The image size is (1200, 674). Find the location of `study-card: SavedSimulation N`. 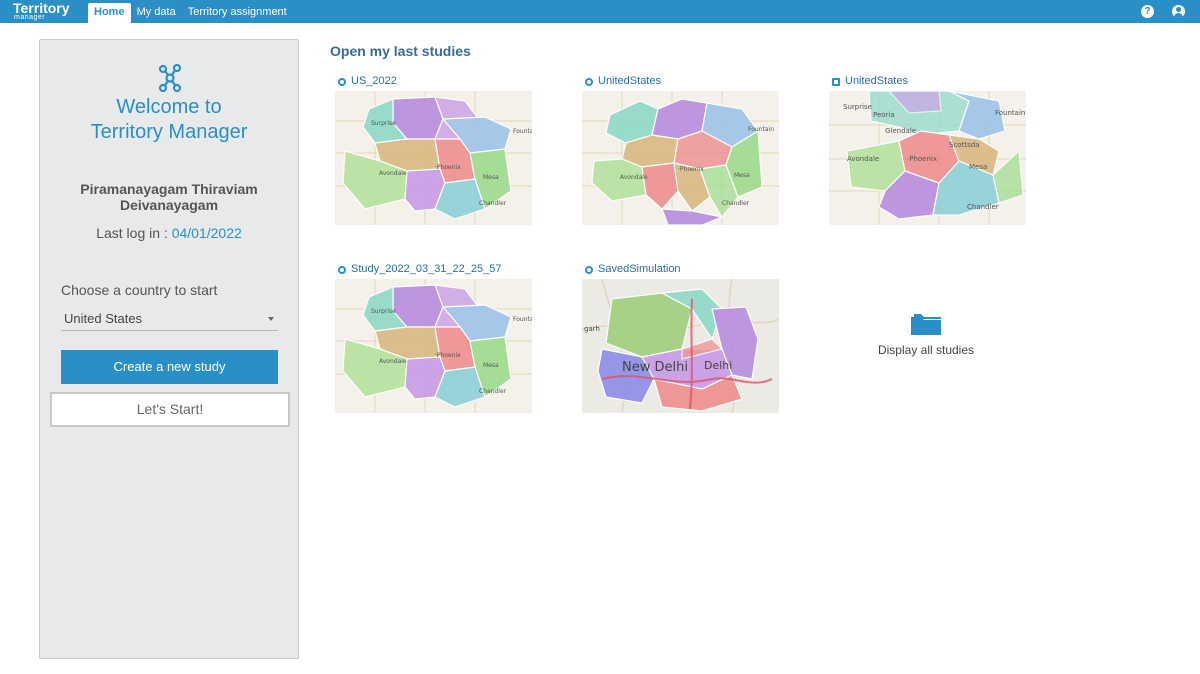

study-card: SavedSimulation N is located at coordinates (680, 338).